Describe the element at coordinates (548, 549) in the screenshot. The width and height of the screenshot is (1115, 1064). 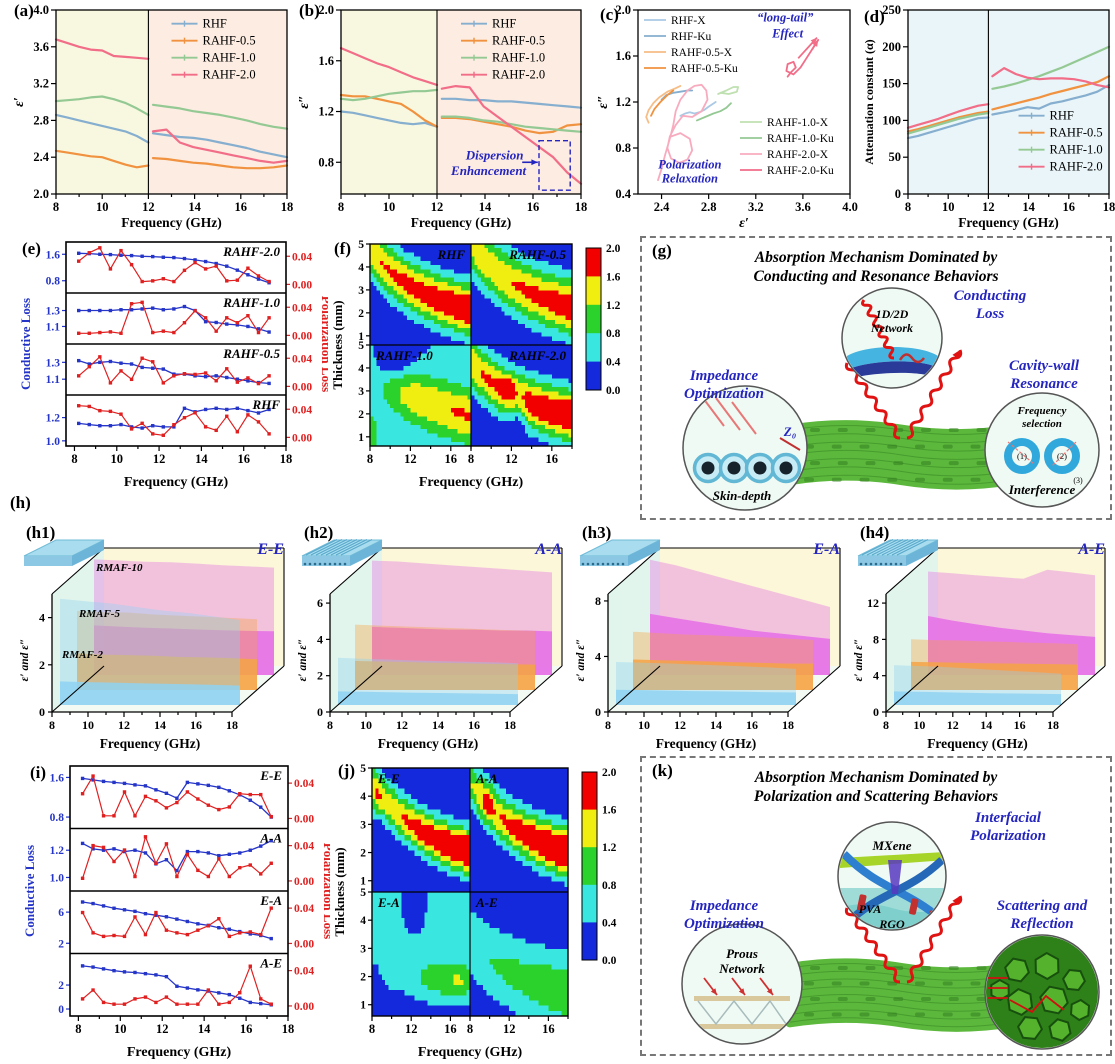
I see `configuration-label: A-A` at that location.